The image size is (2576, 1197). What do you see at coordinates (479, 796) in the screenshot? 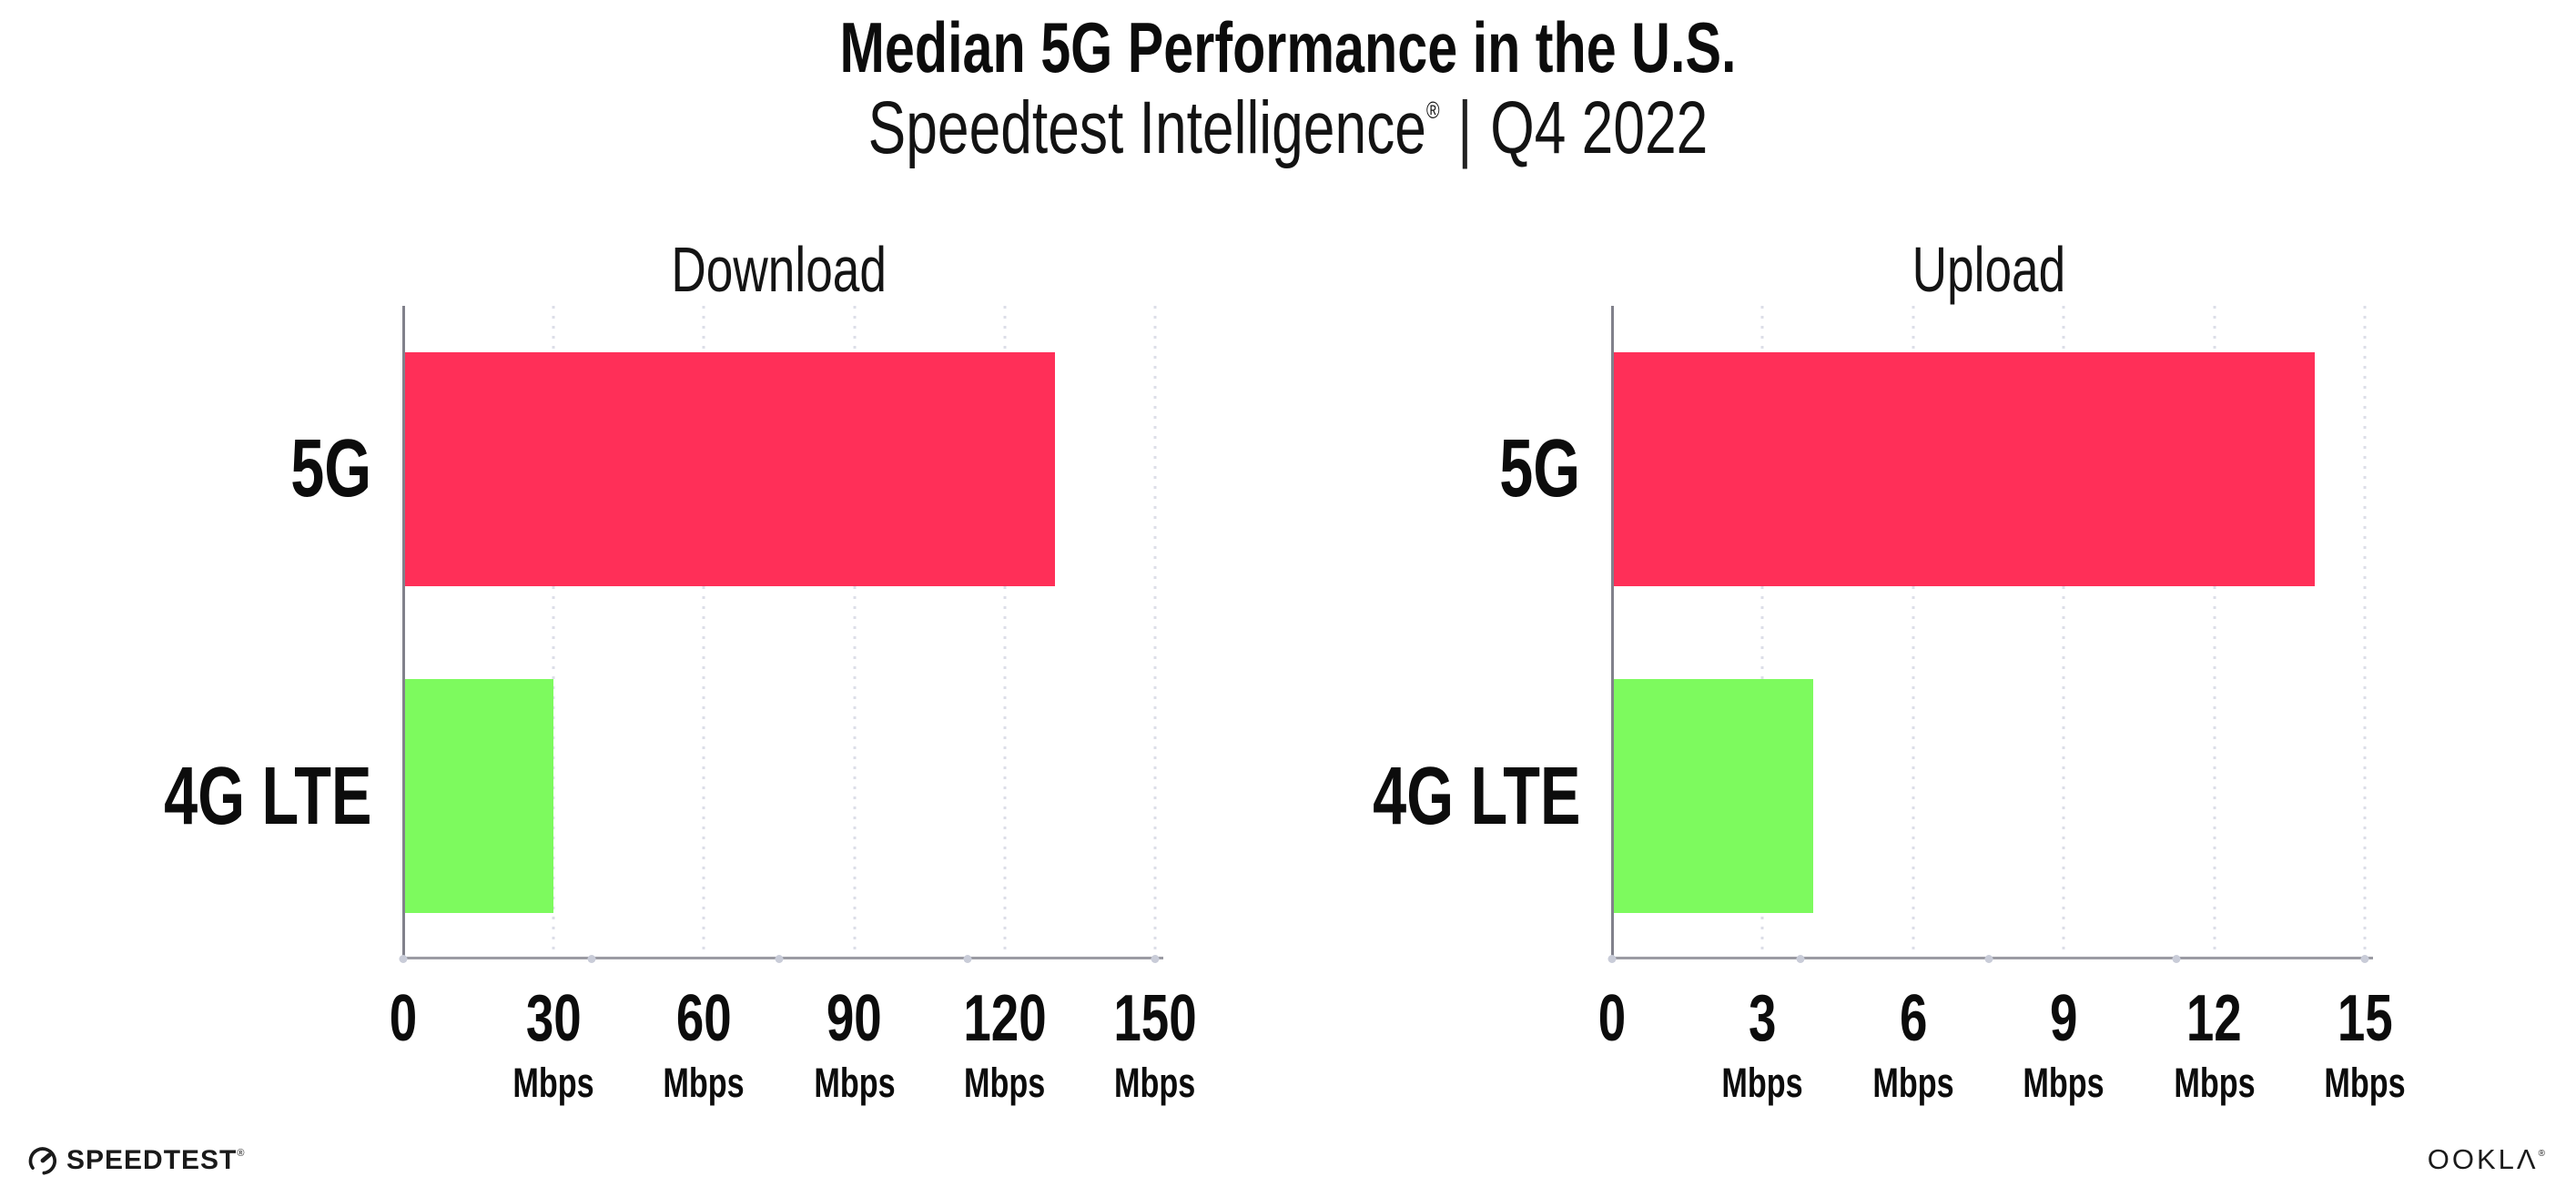
I see `bar-4g-lte-download` at bounding box center [479, 796].